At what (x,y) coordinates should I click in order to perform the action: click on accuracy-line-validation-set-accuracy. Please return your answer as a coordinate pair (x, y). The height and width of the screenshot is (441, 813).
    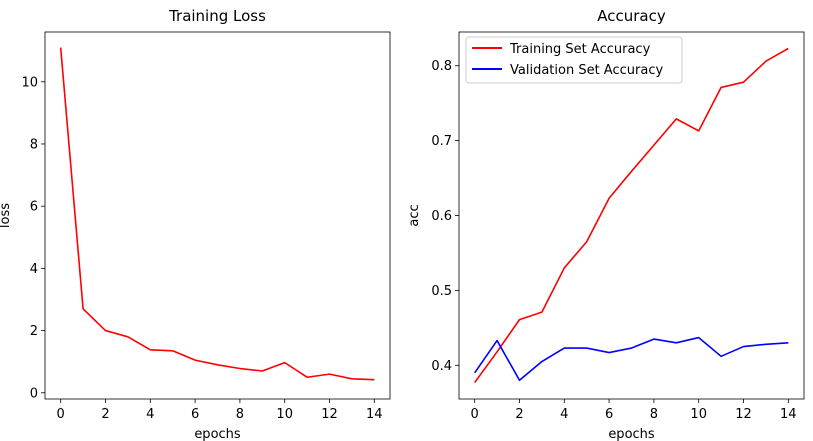
    Looking at the image, I should click on (631, 359).